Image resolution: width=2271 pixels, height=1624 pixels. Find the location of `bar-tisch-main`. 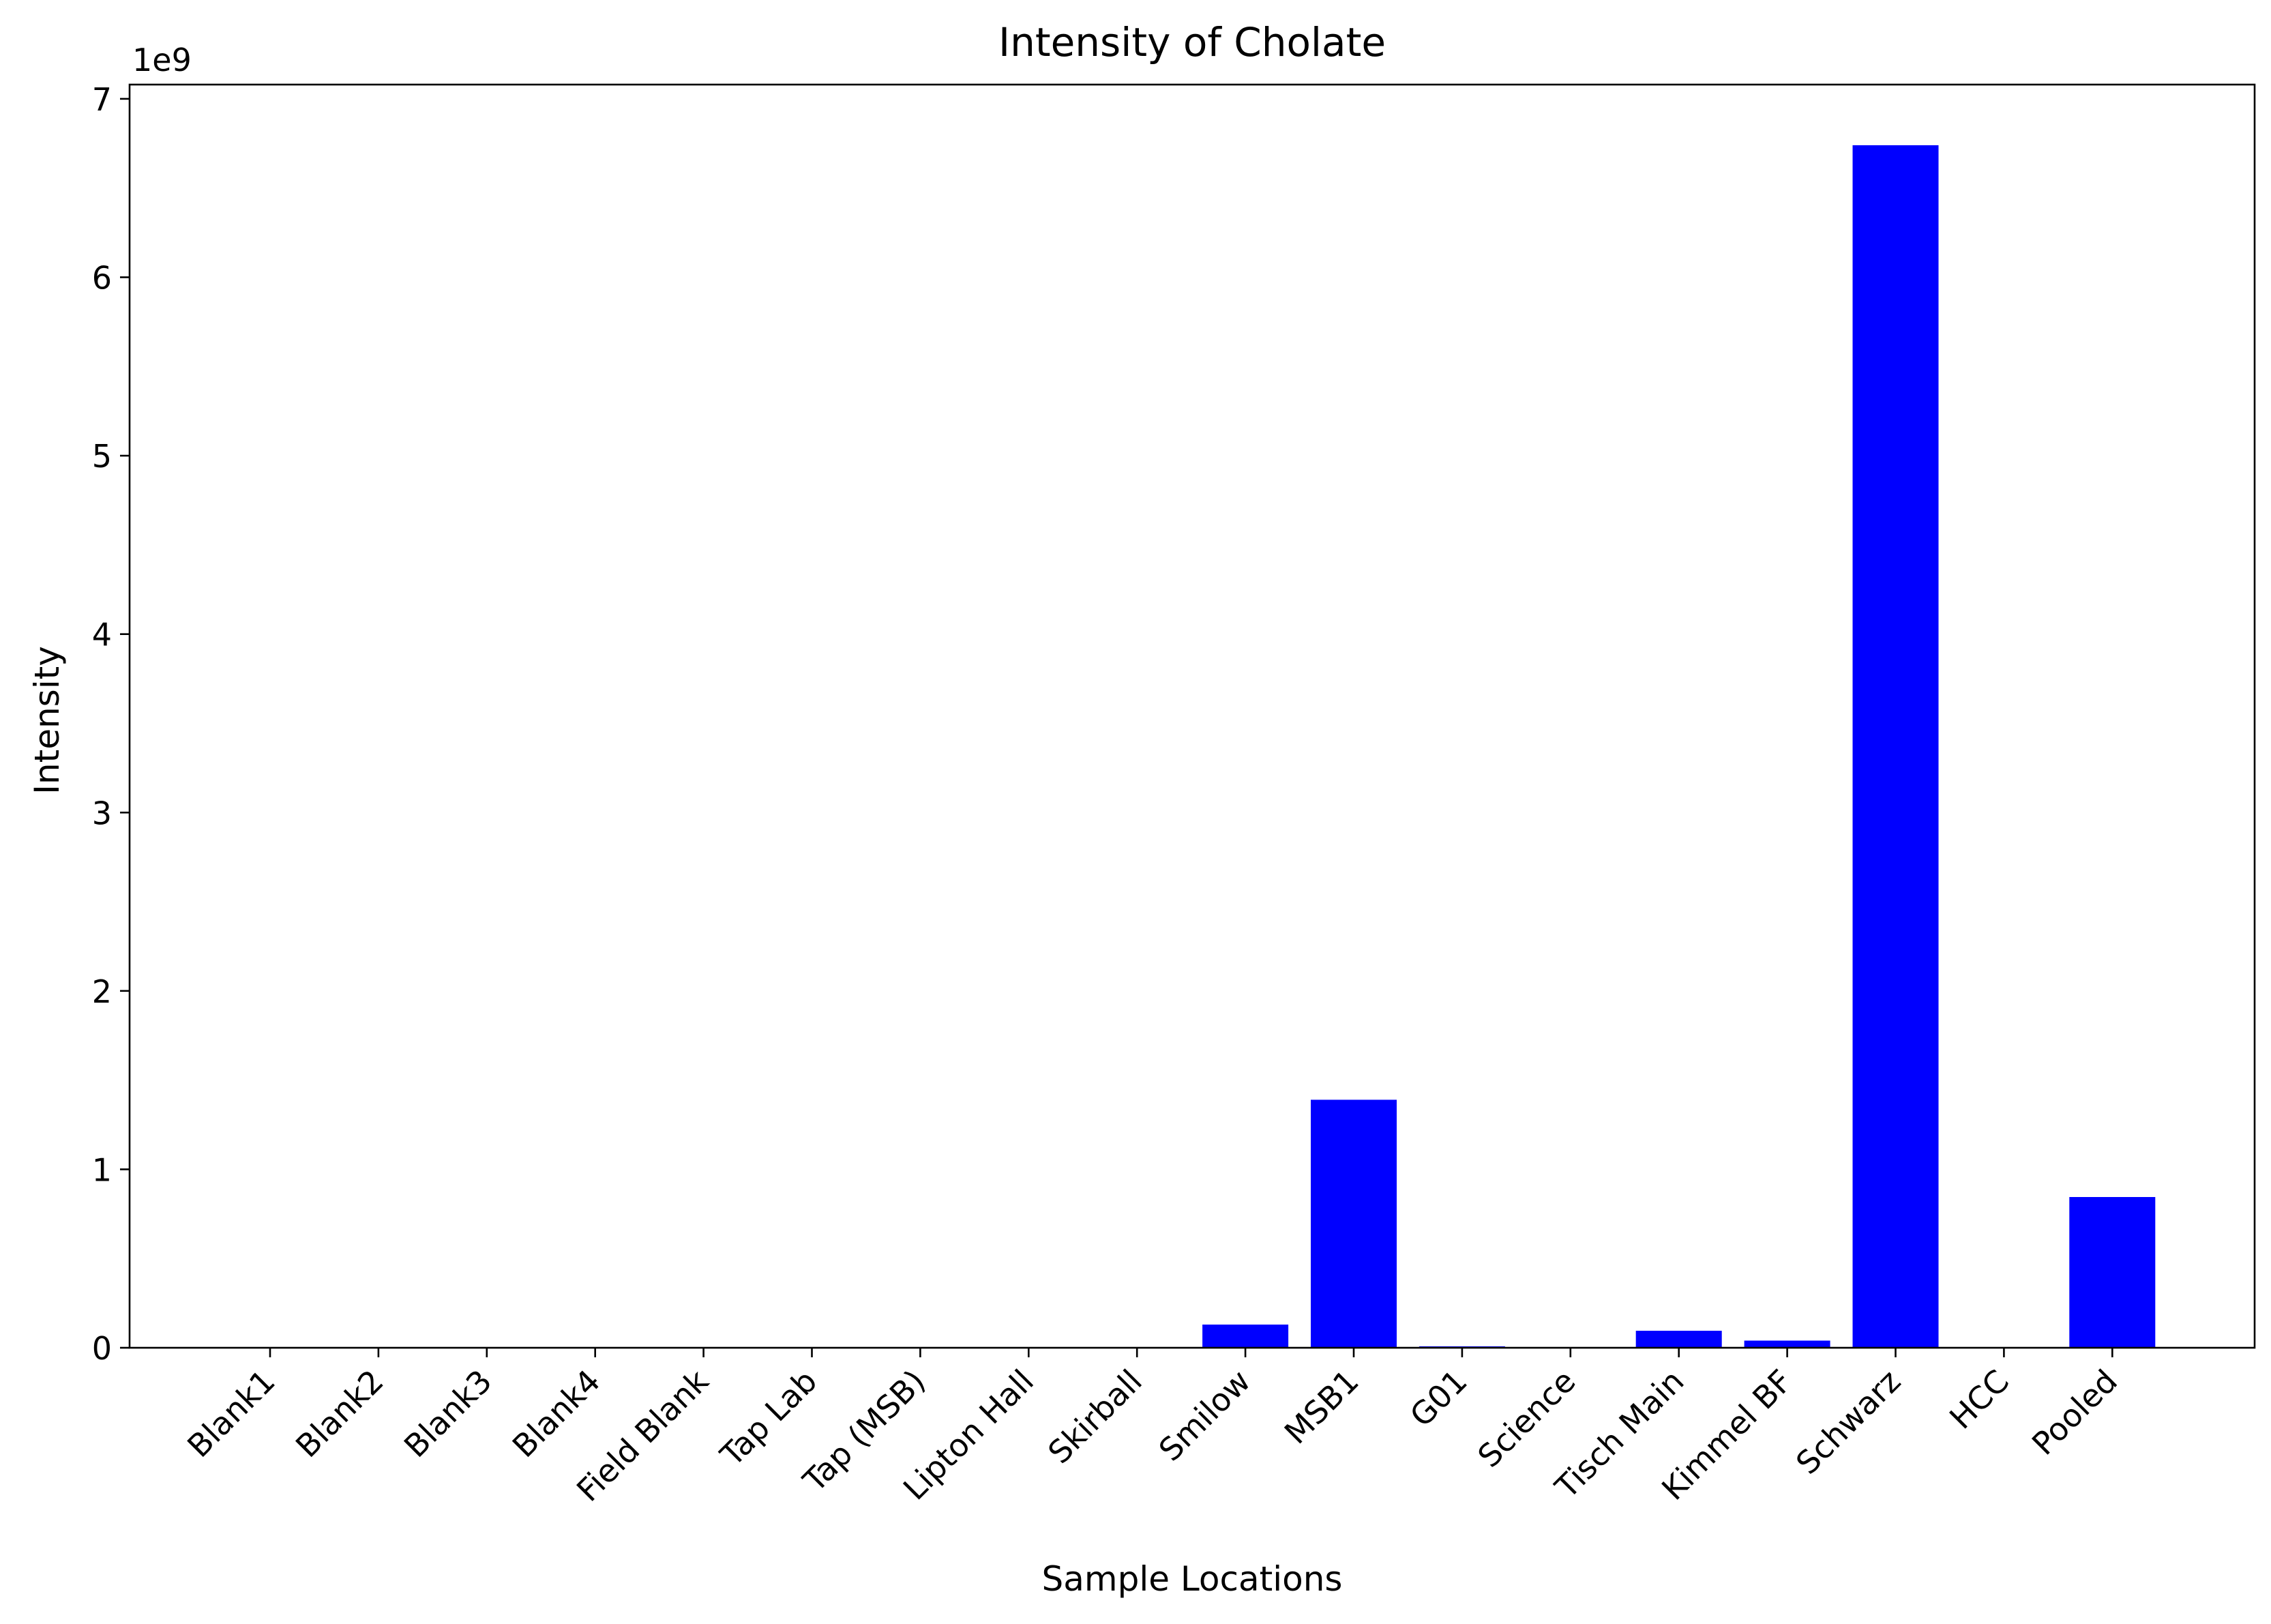

bar-tisch-main is located at coordinates (1679, 1339).